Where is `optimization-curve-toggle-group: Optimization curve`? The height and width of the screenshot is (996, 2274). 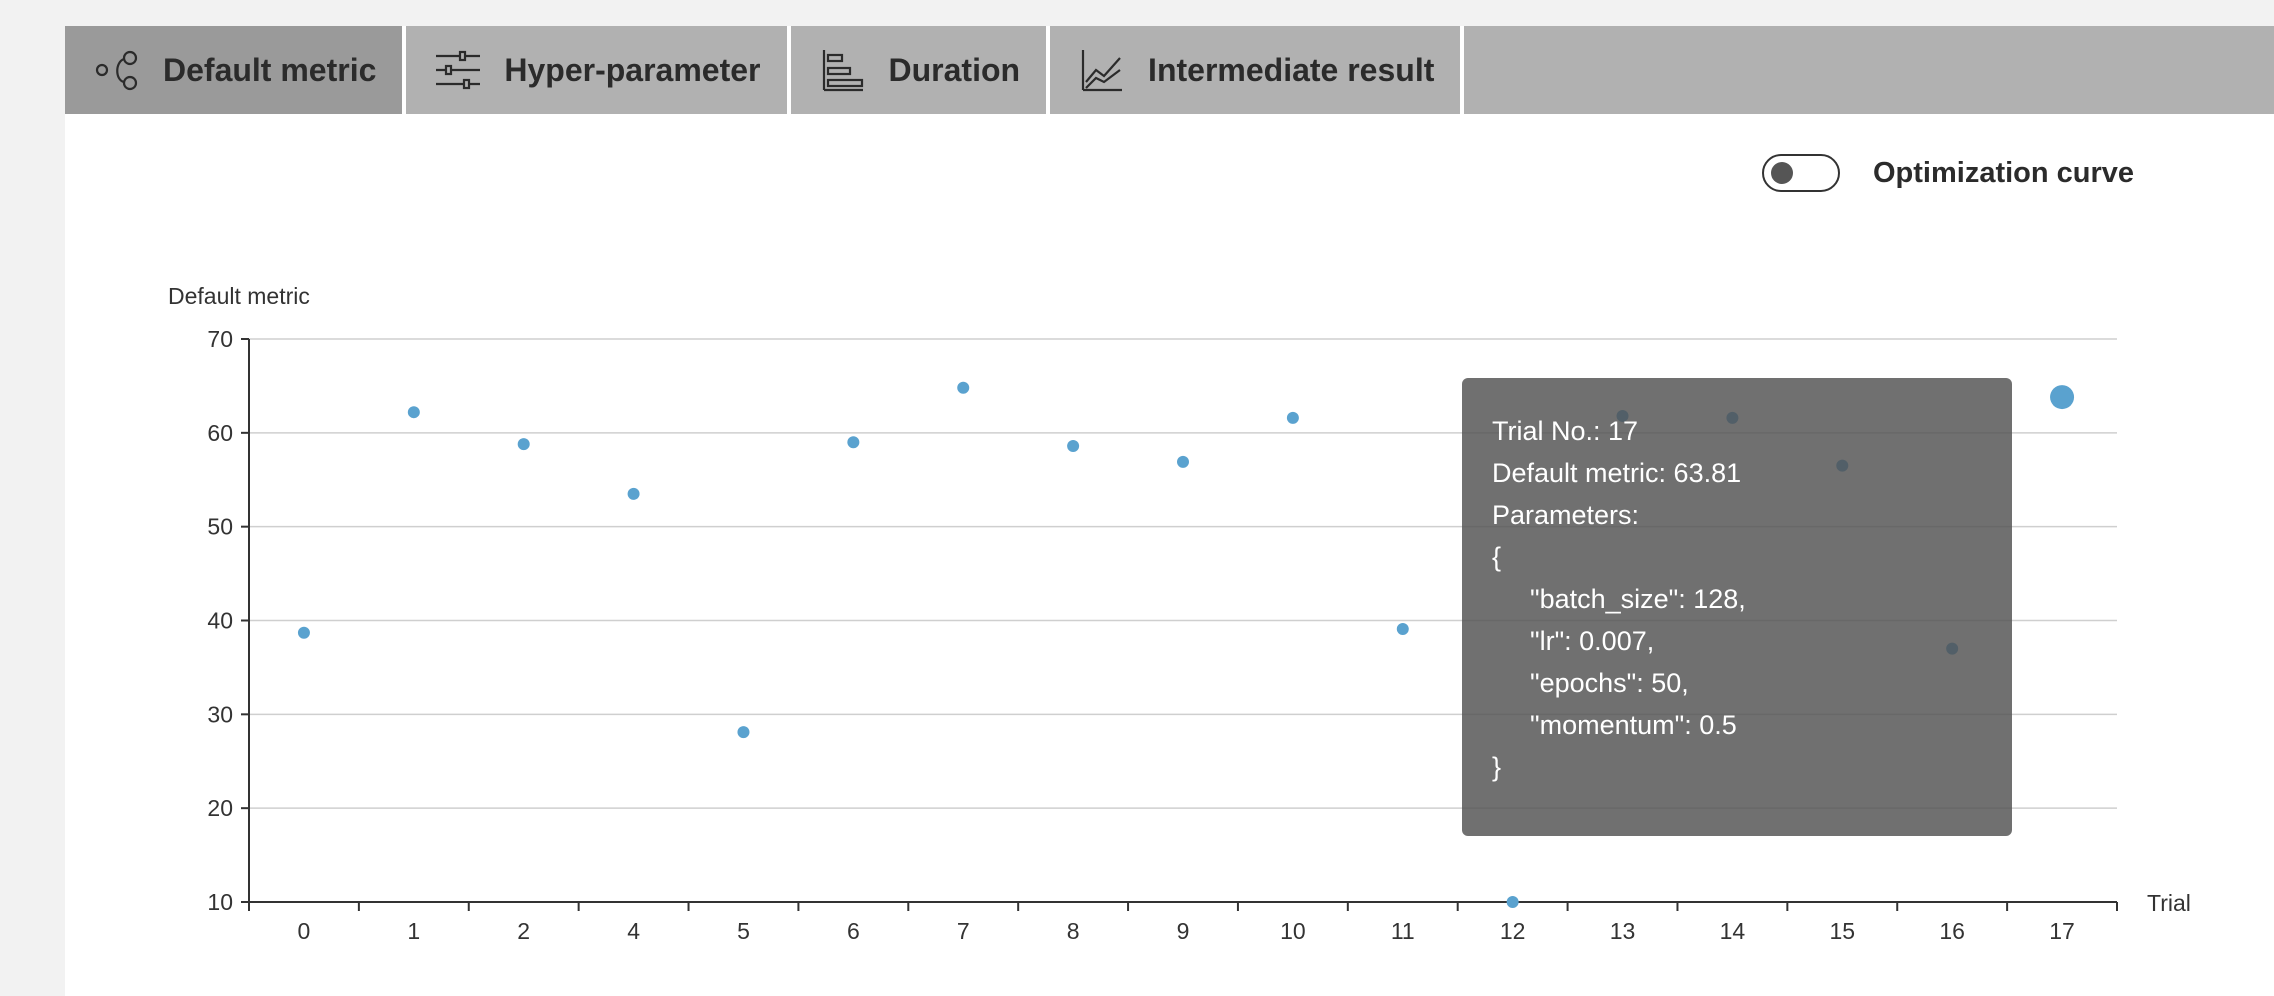 optimization-curve-toggle-group: Optimization curve is located at coordinates (1948, 173).